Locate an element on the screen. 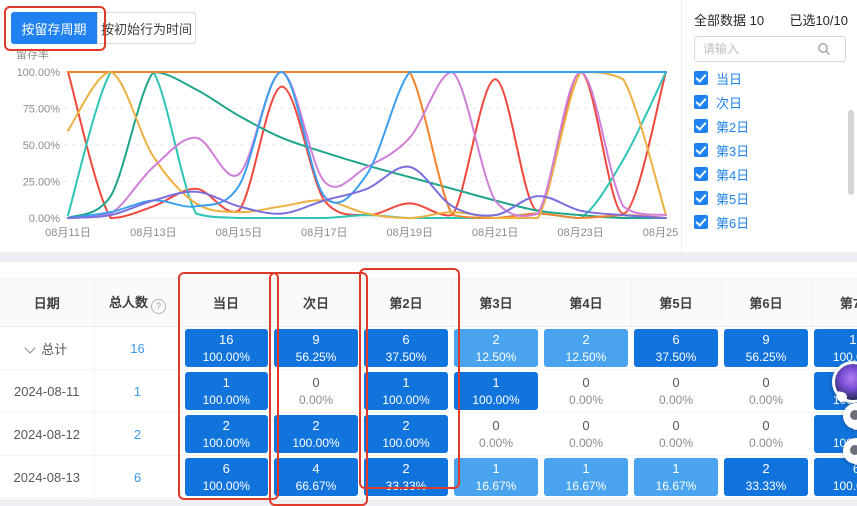  search-input is located at coordinates (759, 49).